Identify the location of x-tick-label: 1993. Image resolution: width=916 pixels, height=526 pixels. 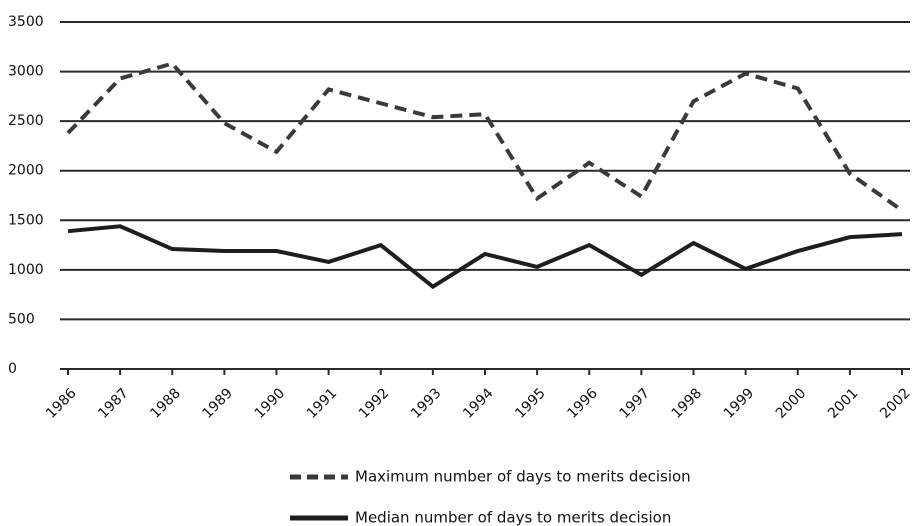
(426, 403).